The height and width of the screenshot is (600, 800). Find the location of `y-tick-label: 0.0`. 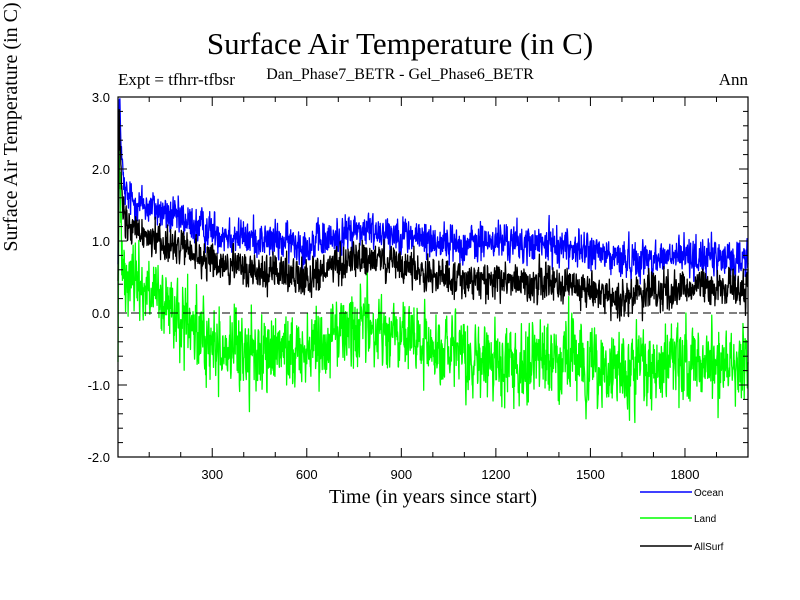

y-tick-label: 0.0 is located at coordinates (101, 313).